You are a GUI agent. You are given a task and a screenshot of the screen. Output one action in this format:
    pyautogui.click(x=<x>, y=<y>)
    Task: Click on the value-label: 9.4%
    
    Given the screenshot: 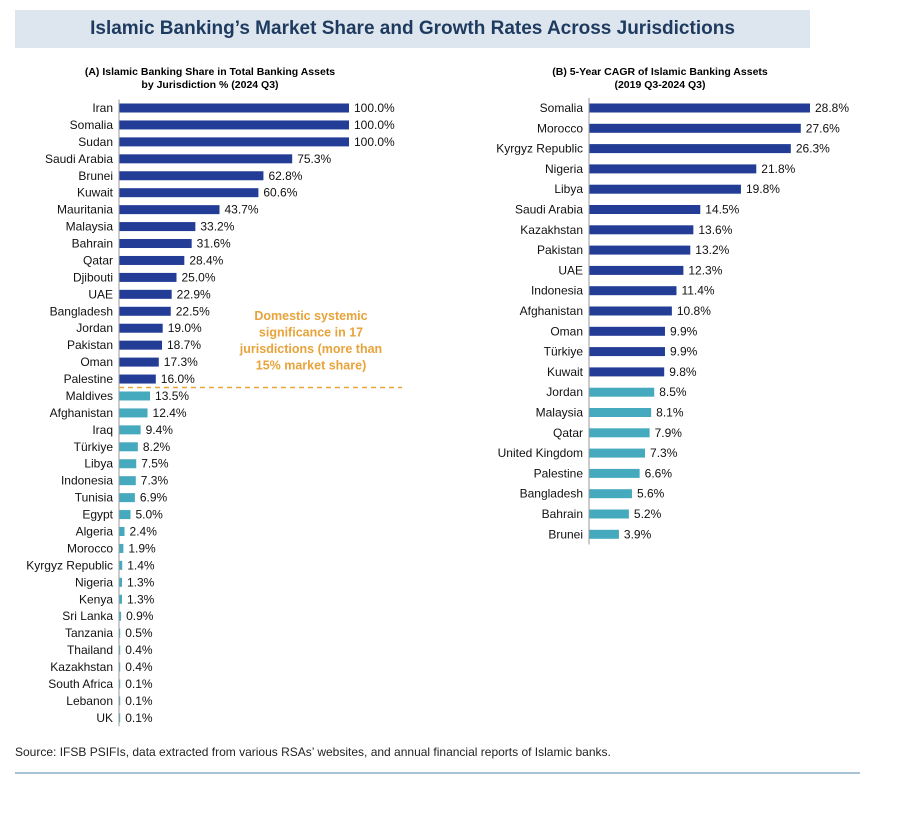 What is the action you would take?
    pyautogui.click(x=160, y=430)
    